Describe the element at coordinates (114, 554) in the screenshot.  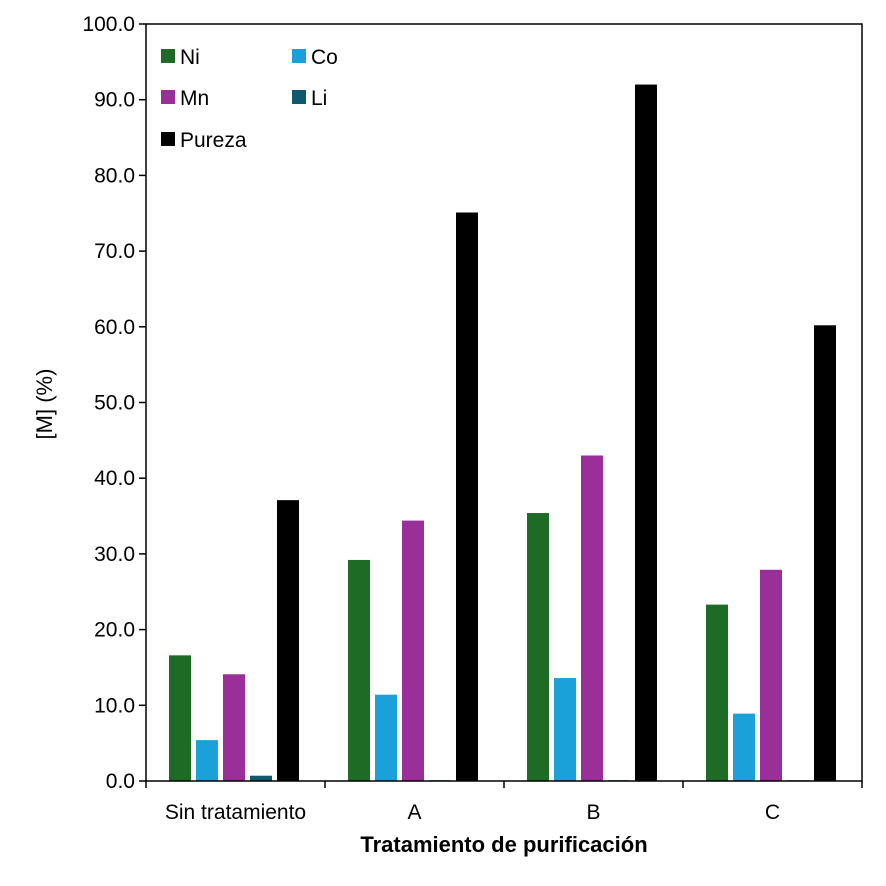
I see `y-tick-label: 30.0` at that location.